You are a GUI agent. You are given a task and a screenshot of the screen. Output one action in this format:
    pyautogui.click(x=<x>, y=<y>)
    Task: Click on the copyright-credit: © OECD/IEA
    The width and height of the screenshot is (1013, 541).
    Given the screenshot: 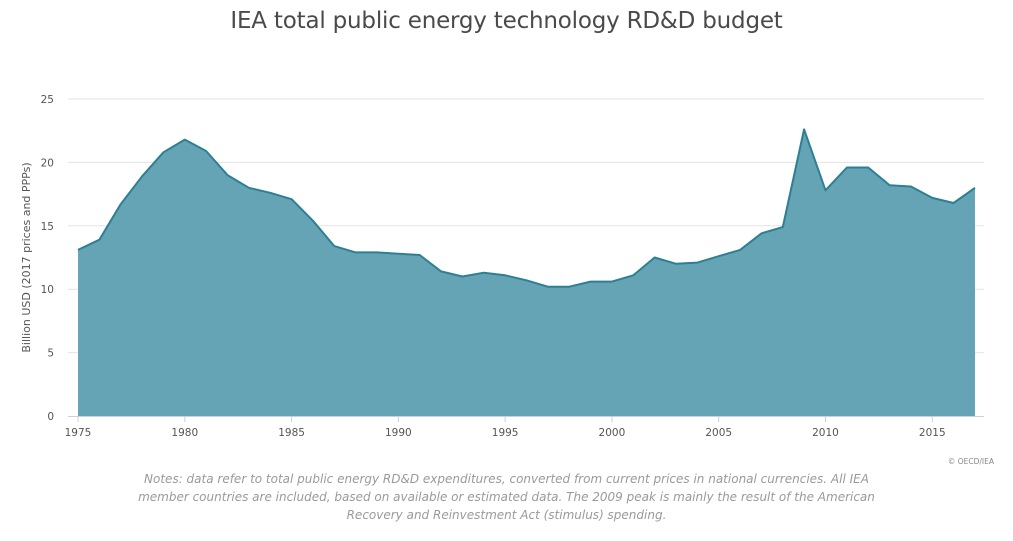 What is the action you would take?
    pyautogui.click(x=970, y=461)
    